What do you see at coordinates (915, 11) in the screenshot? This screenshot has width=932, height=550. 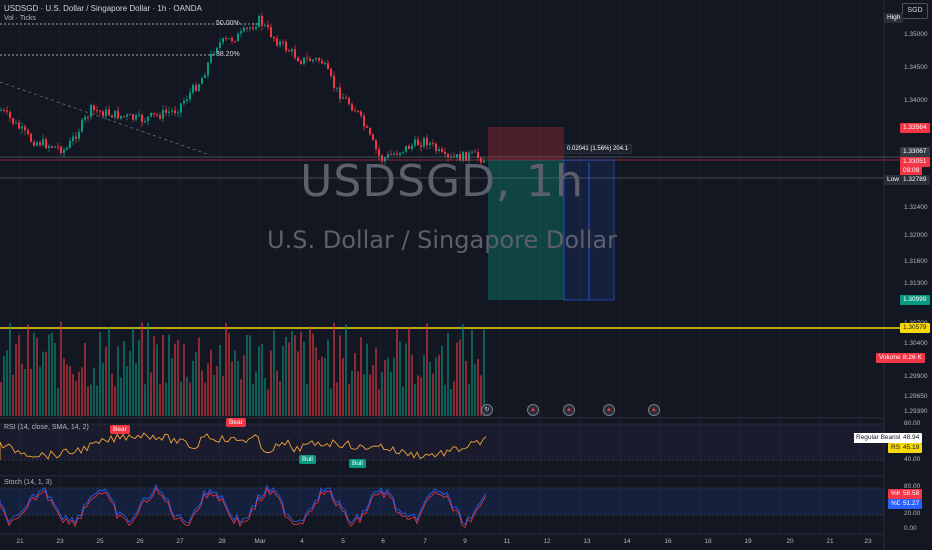 I see `currency-button: SGD` at bounding box center [915, 11].